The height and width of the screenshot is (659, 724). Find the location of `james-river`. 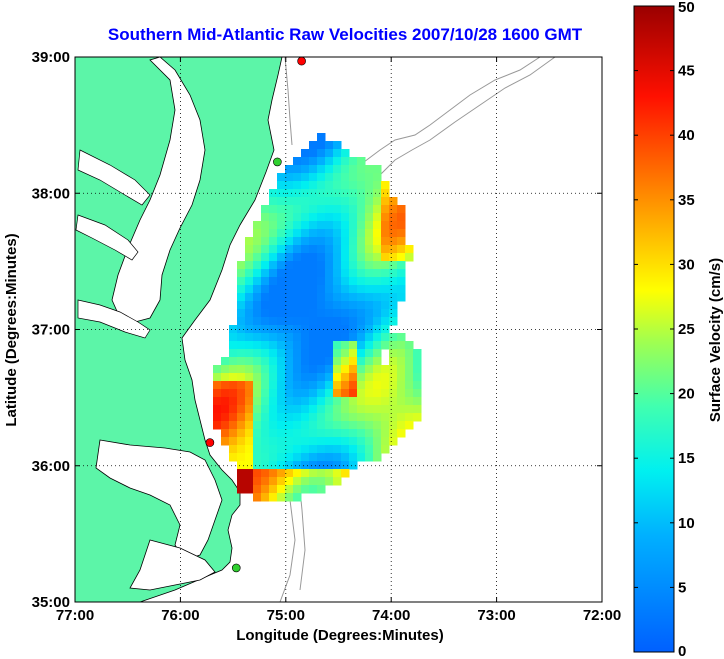

james-river is located at coordinates (114, 319).